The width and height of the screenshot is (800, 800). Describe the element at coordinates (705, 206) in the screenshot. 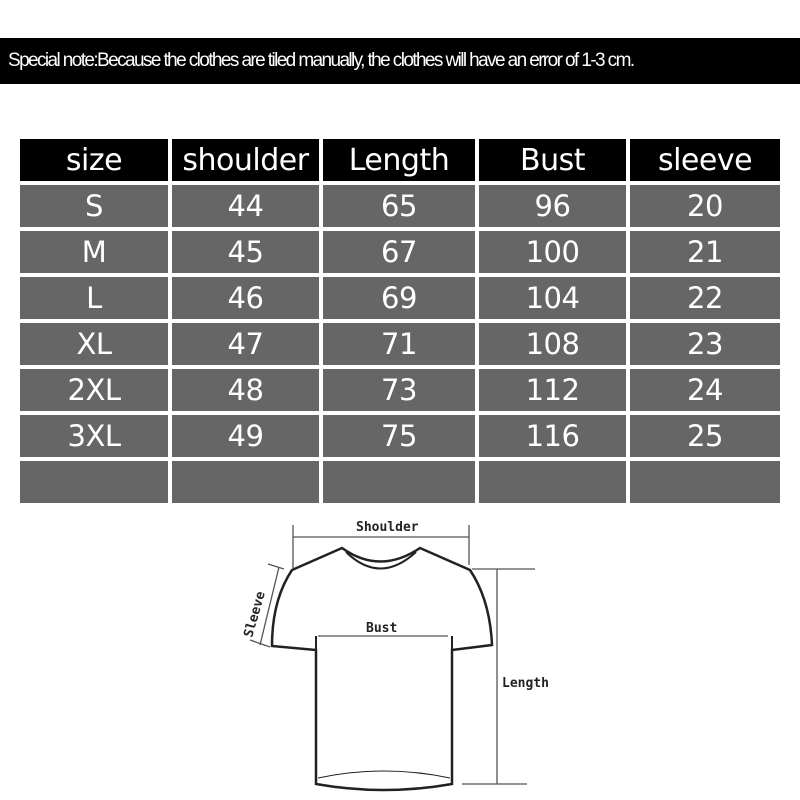

I see `table-cell: 20` at that location.